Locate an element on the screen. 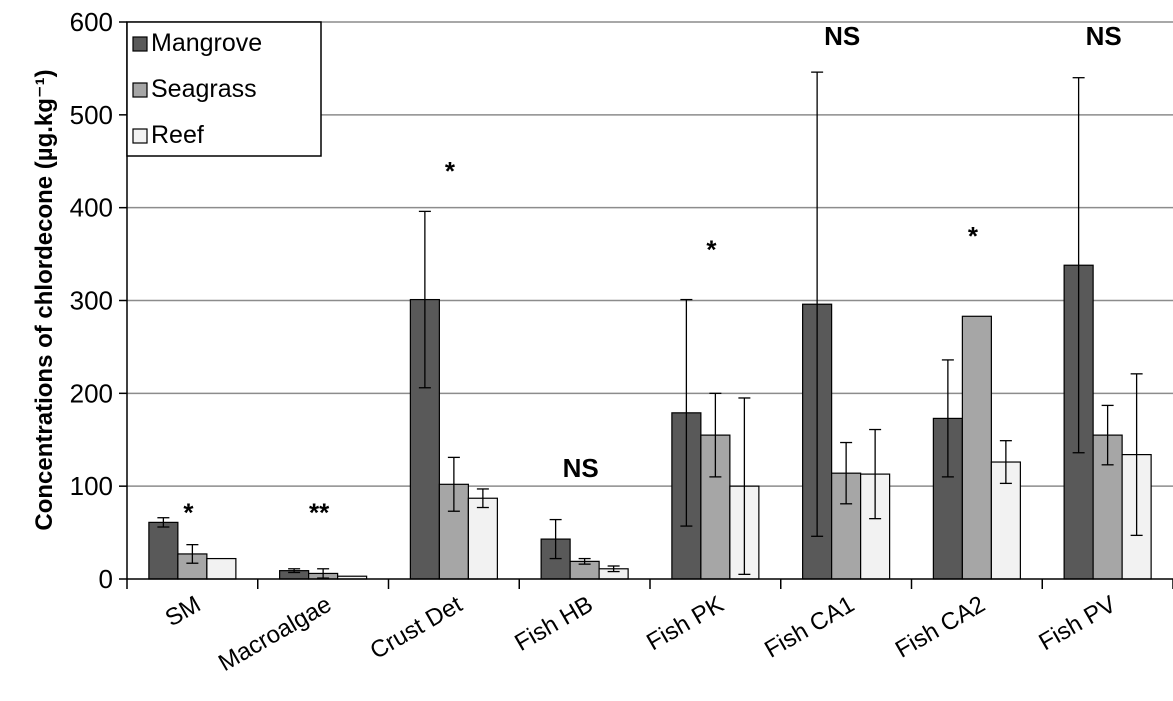  x-tick-label: Crust Det is located at coordinates (417, 628).